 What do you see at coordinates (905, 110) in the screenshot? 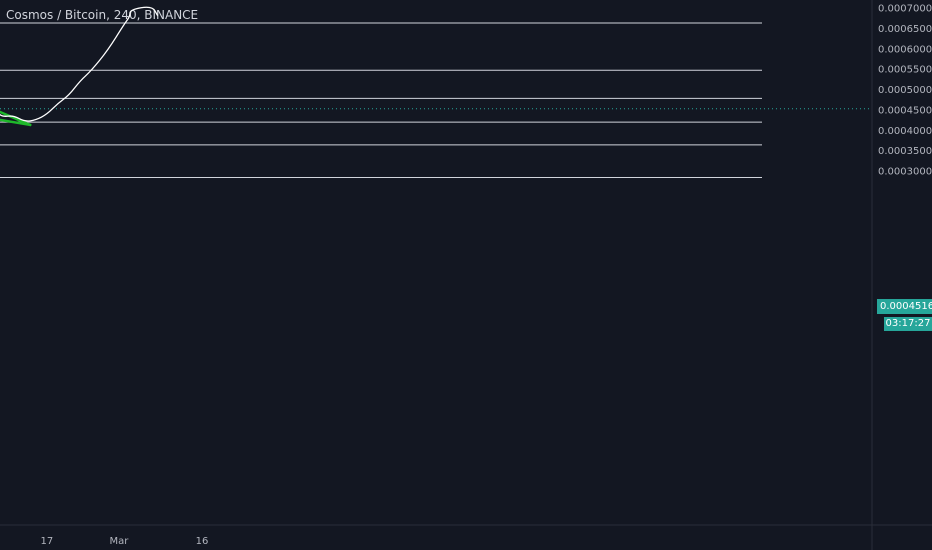
I see `y-tick-label-5: 0.0004500` at bounding box center [905, 110].